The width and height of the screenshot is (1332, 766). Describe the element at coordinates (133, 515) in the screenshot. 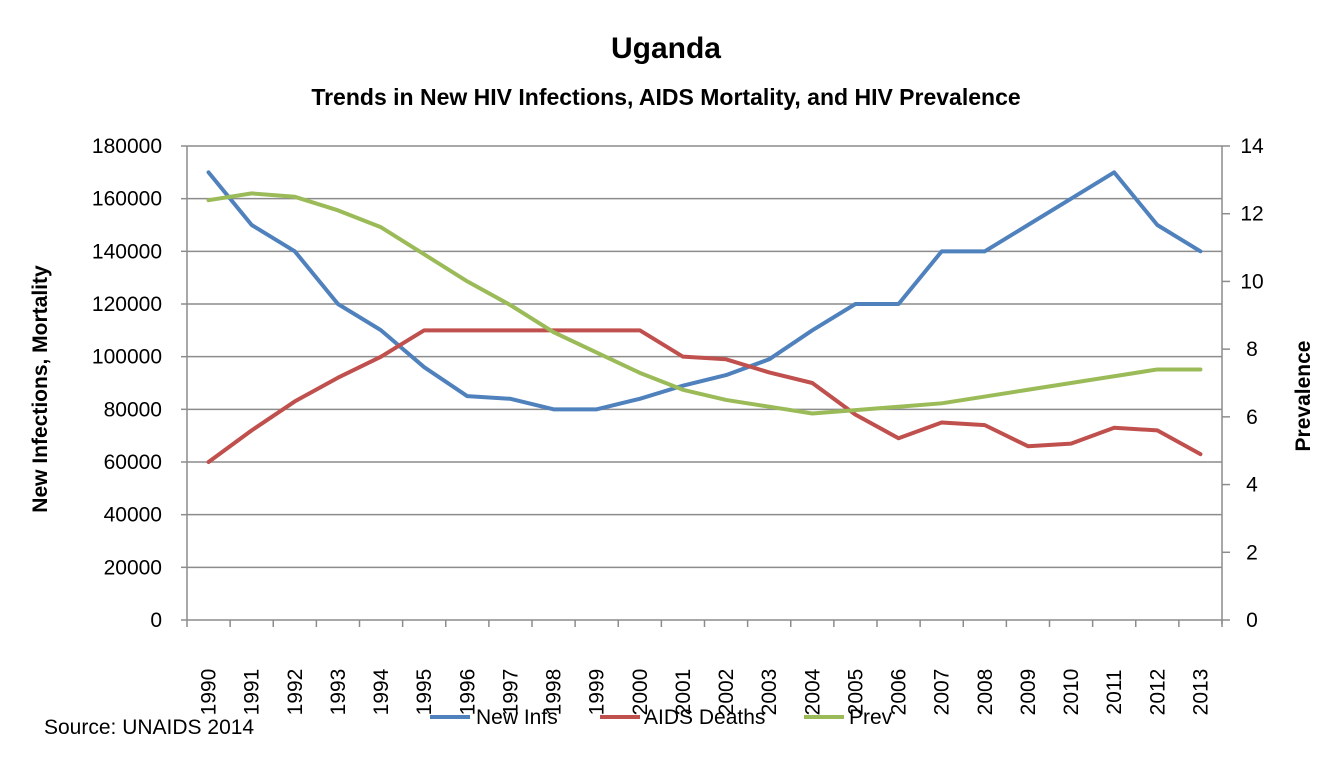

I see `y-tick-label: 40000` at that location.